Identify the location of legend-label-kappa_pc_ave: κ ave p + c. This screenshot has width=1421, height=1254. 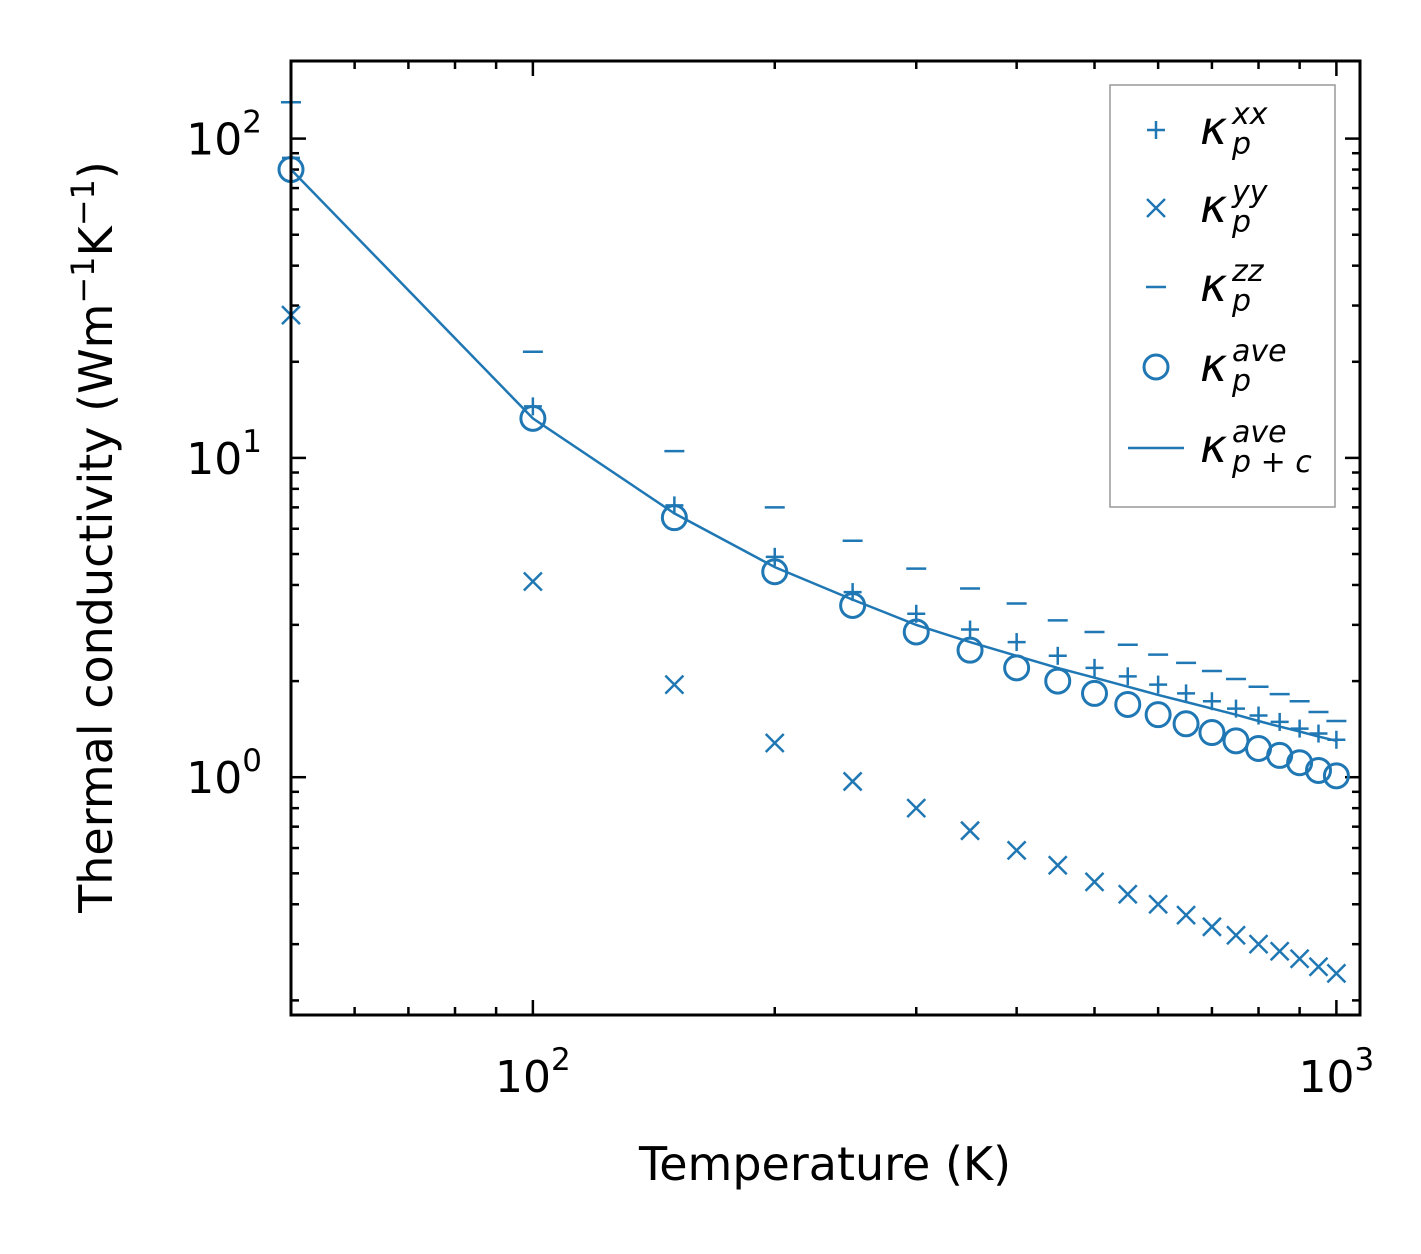
(1256, 447).